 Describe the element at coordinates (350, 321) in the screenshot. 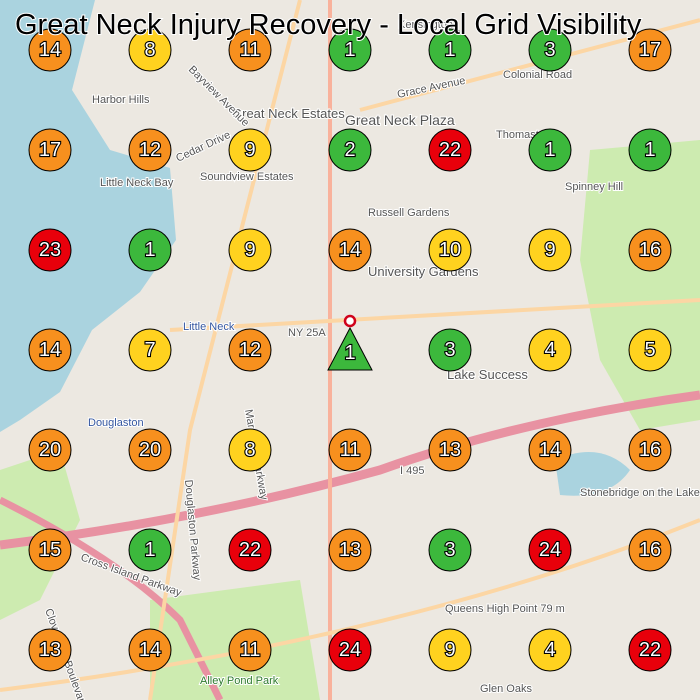

I see `location-pin` at that location.